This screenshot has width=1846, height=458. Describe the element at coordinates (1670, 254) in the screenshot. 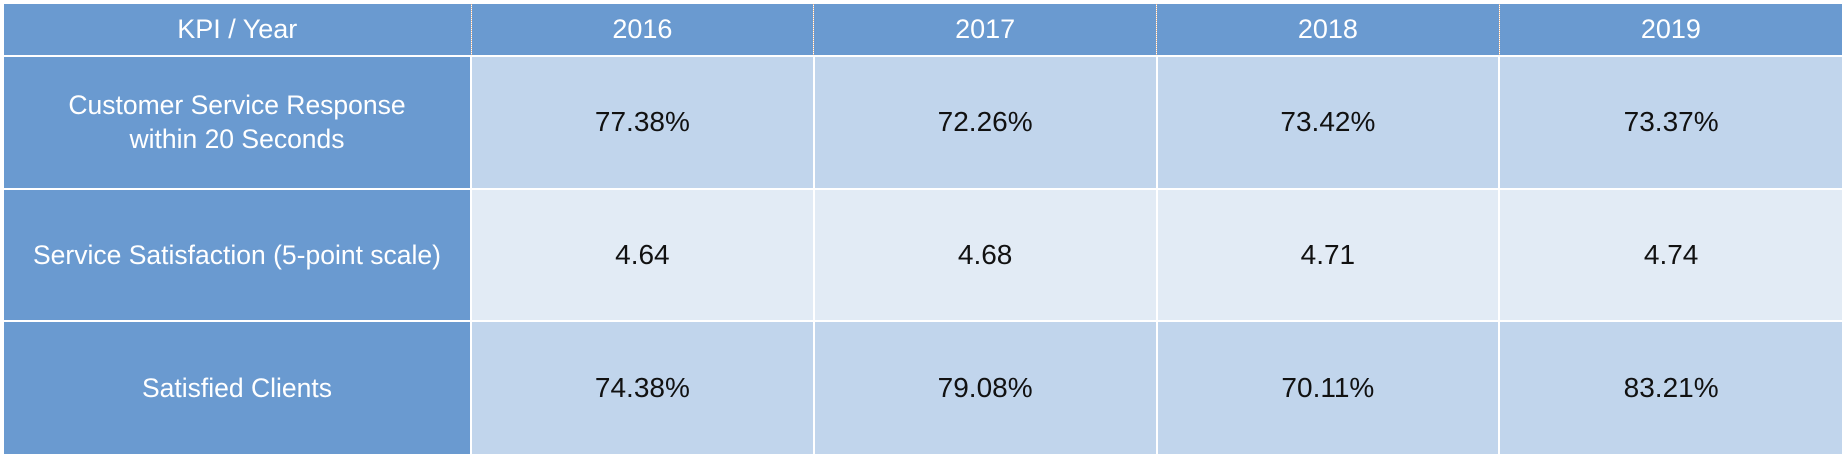

I see `value-cell: 4.74` at that location.